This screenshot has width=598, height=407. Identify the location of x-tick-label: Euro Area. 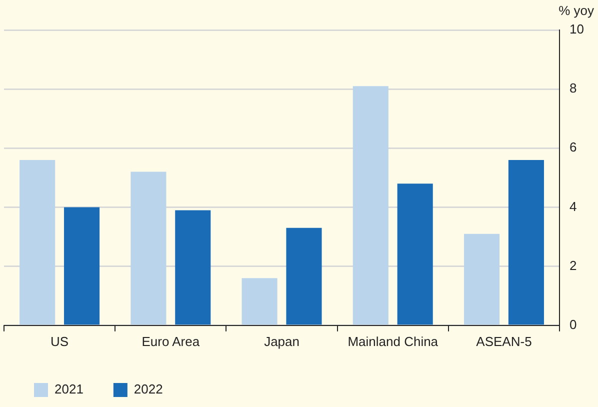
(171, 341).